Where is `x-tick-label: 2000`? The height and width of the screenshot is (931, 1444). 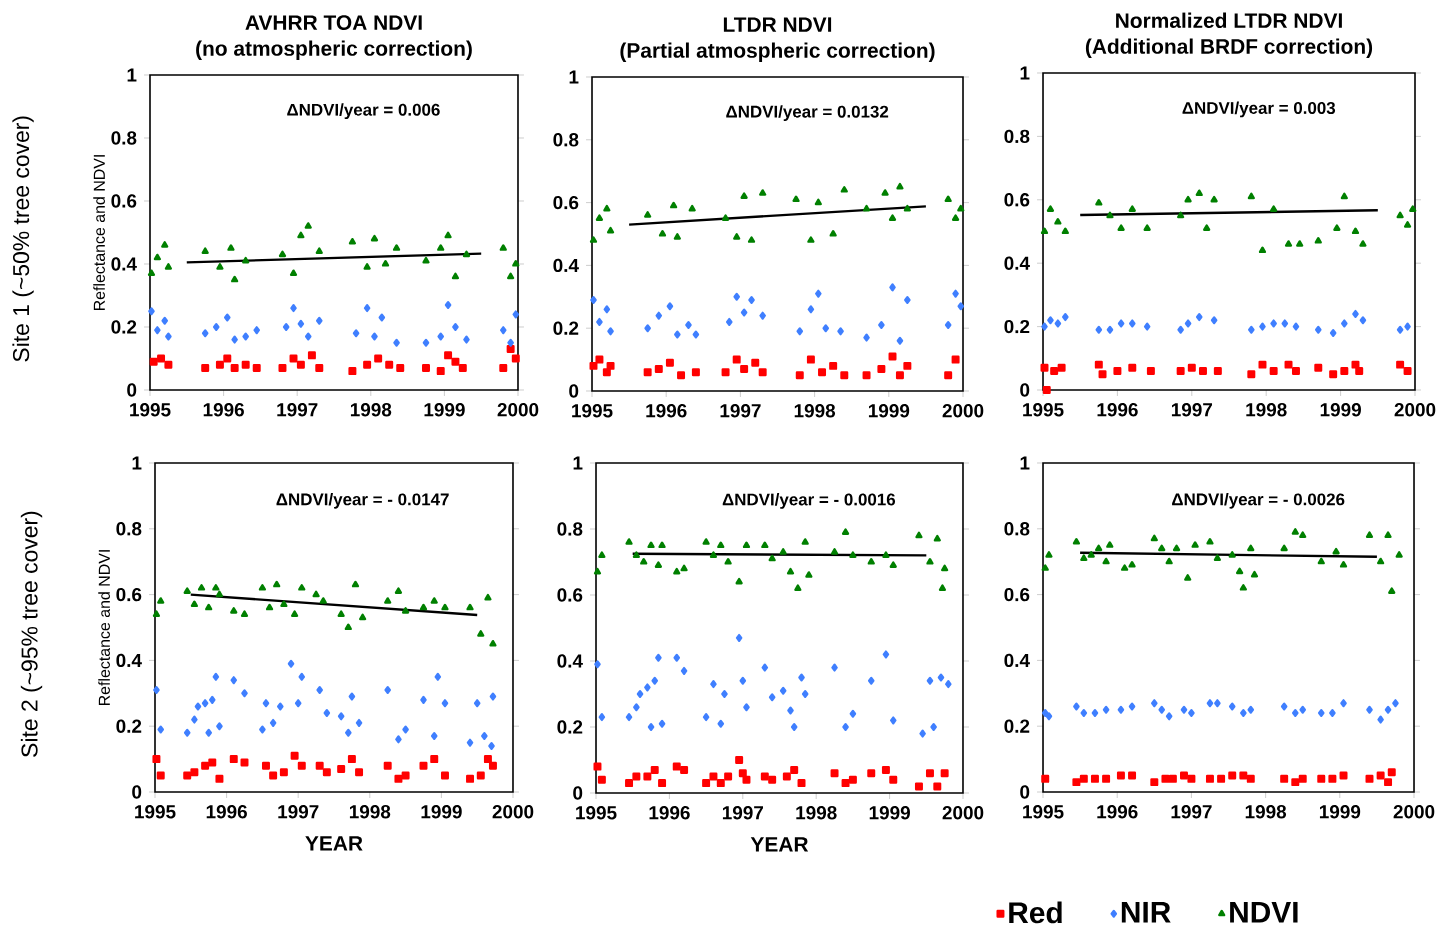 x-tick-label: 2000 is located at coordinates (513, 812).